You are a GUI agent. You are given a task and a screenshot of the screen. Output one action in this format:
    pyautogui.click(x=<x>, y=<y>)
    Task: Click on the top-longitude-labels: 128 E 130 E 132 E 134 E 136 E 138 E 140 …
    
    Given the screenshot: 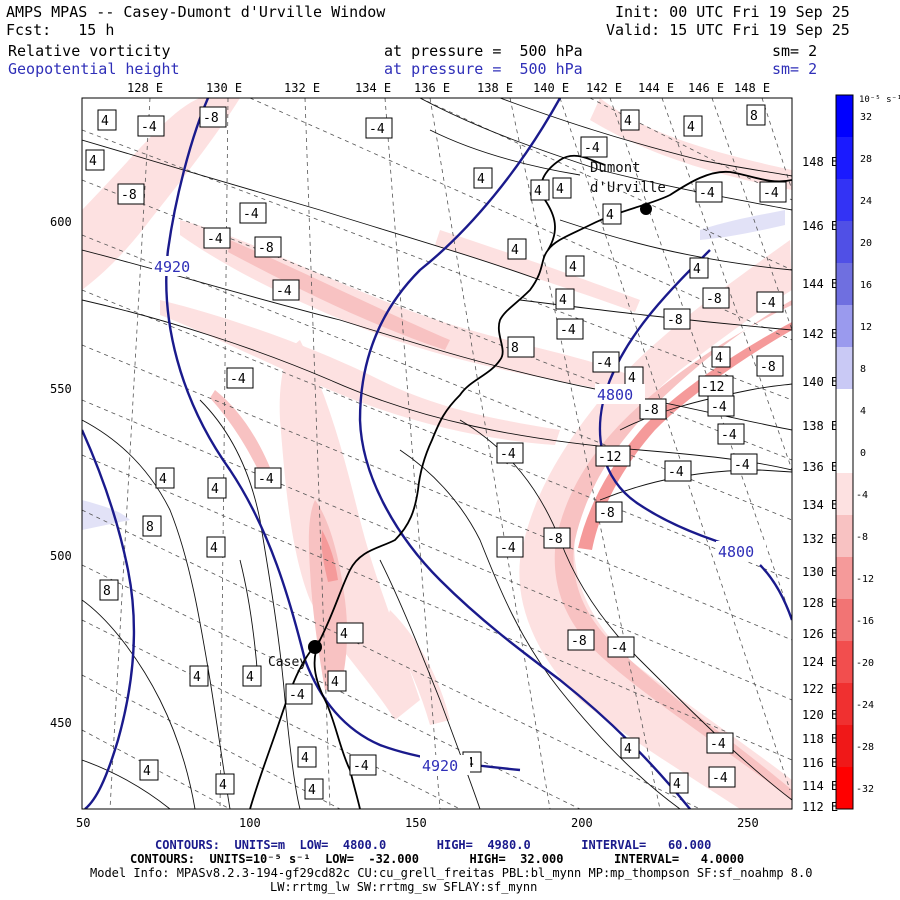 What is the action you would take?
    pyautogui.click(x=448, y=88)
    